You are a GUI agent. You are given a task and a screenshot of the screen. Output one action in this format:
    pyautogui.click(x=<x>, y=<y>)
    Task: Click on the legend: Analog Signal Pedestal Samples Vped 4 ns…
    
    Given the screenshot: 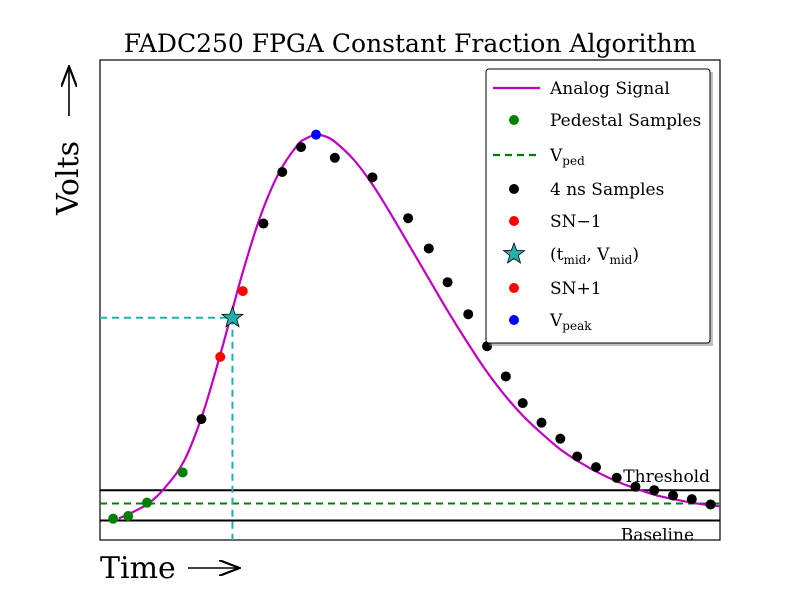 What is the action you would take?
    pyautogui.click(x=599, y=207)
    